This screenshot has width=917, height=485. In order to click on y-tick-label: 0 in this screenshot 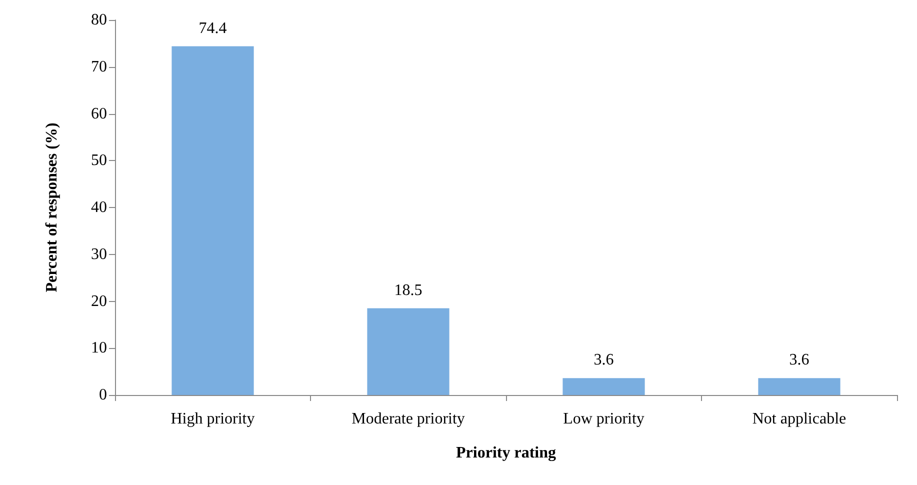, I will do `click(103, 395)`.